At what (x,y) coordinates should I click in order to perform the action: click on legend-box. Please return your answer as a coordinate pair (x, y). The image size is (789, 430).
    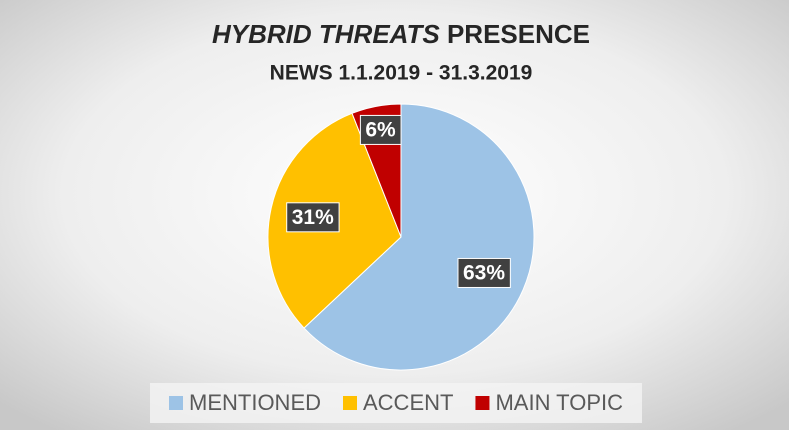
    Looking at the image, I should click on (396, 403).